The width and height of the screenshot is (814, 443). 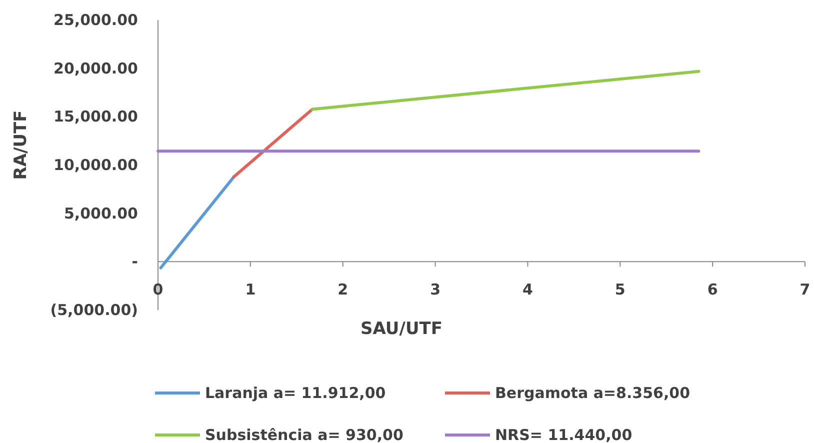 What do you see at coordinates (563, 434) in the screenshot?
I see `legend-label: NRS= 11.440,00` at bounding box center [563, 434].